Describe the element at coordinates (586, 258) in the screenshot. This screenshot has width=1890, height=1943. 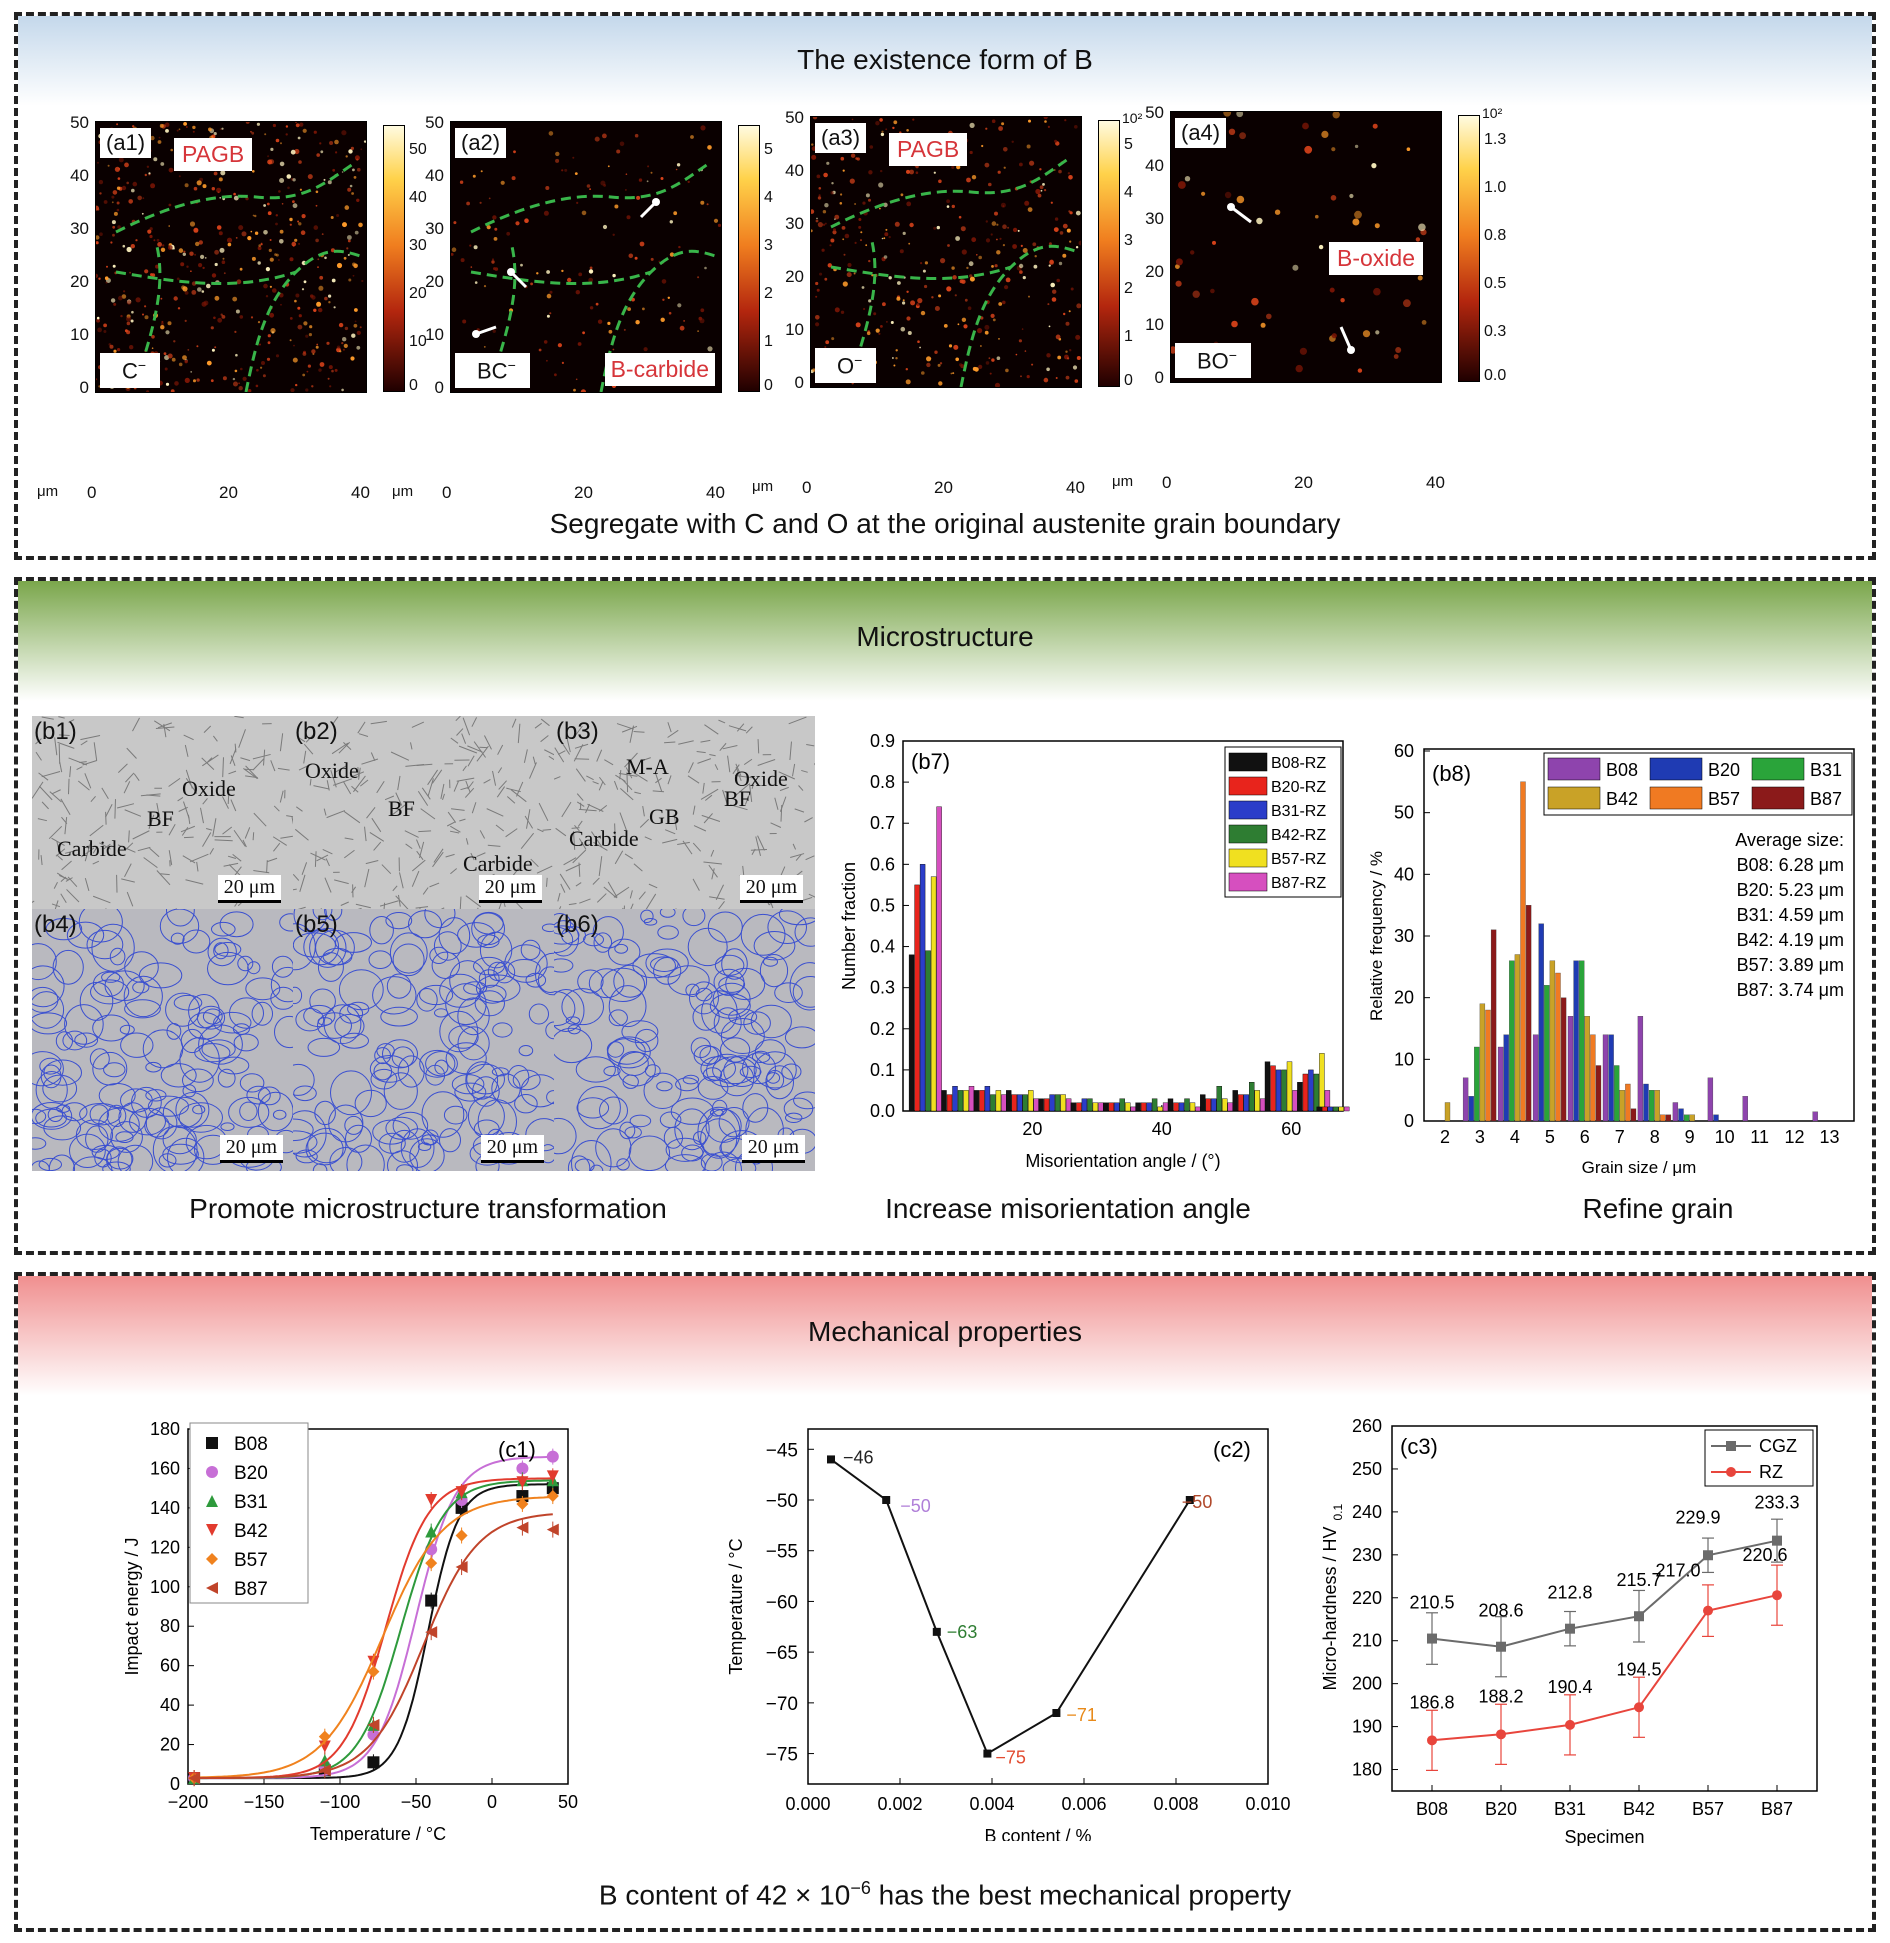
I see `sims-map-texture` at that location.